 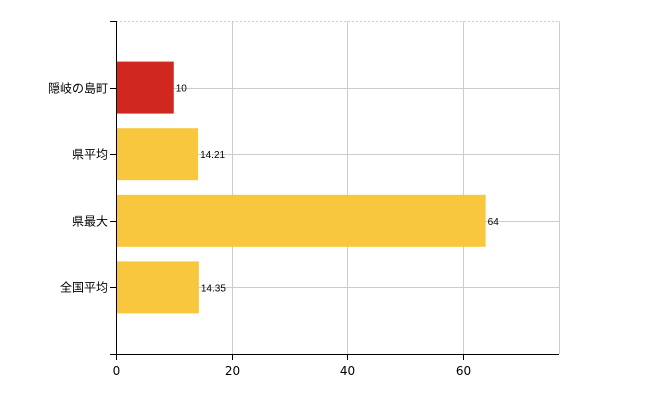 What do you see at coordinates (90, 155) in the screenshot?
I see `y-tick-label: 県平均` at bounding box center [90, 155].